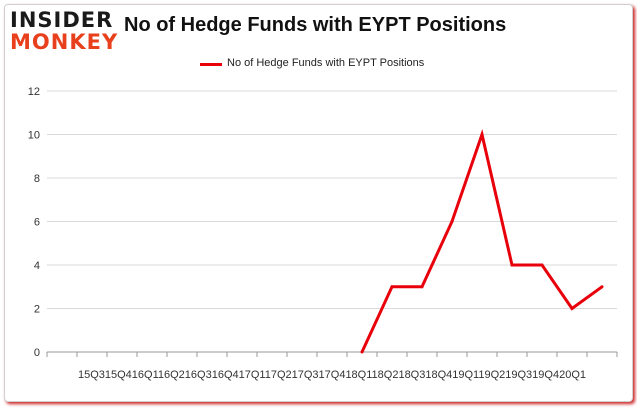  Describe the element at coordinates (315, 25) in the screenshot. I see `chart-title: No of Hedge Funds with EYPT Positions` at that location.